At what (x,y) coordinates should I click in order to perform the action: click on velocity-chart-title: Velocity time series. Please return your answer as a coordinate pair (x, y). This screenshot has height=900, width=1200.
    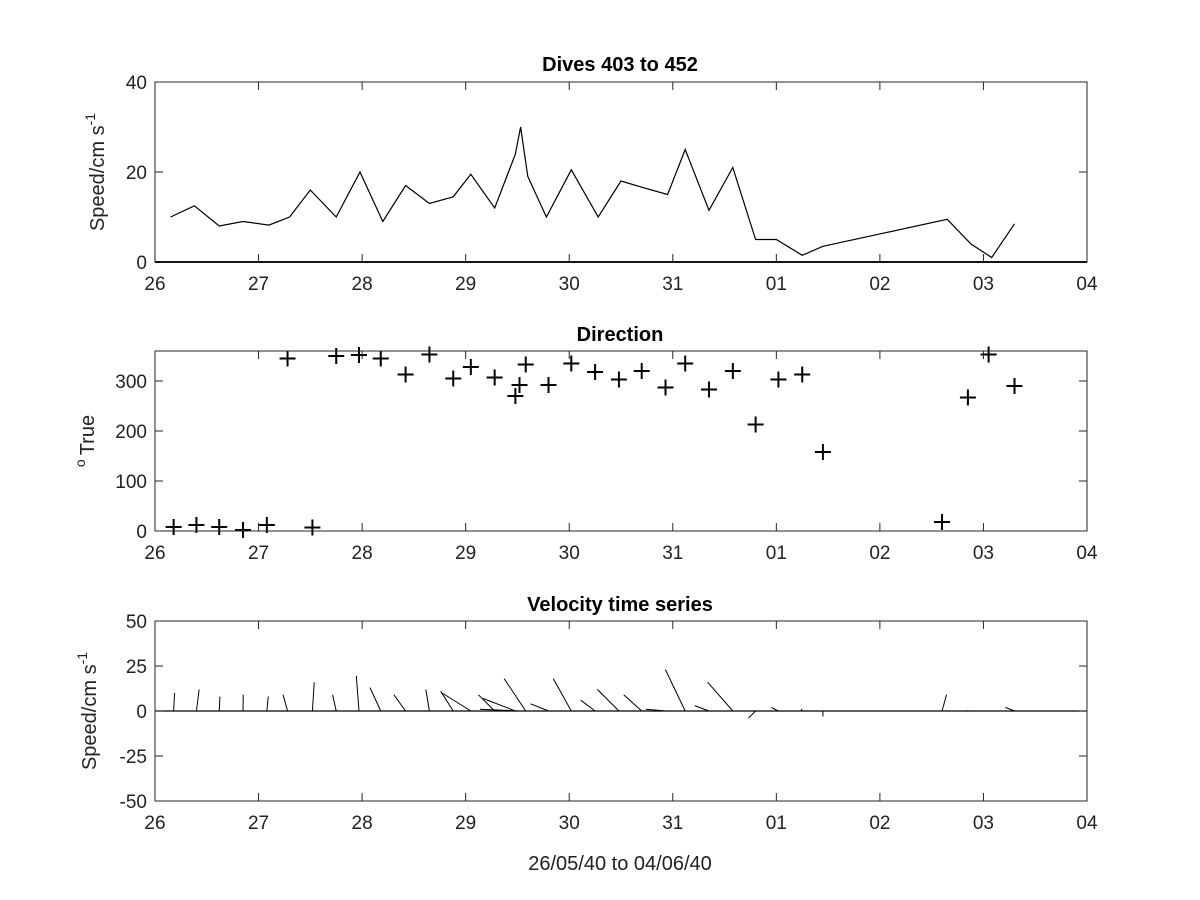
    Looking at the image, I should click on (620, 605).